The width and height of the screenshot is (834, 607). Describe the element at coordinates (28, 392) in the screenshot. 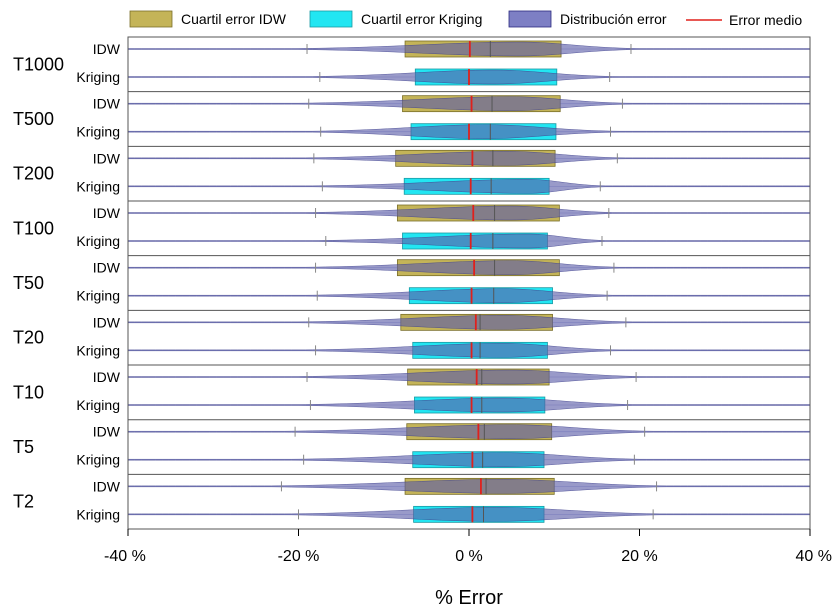

I see `group-label: T10` at that location.